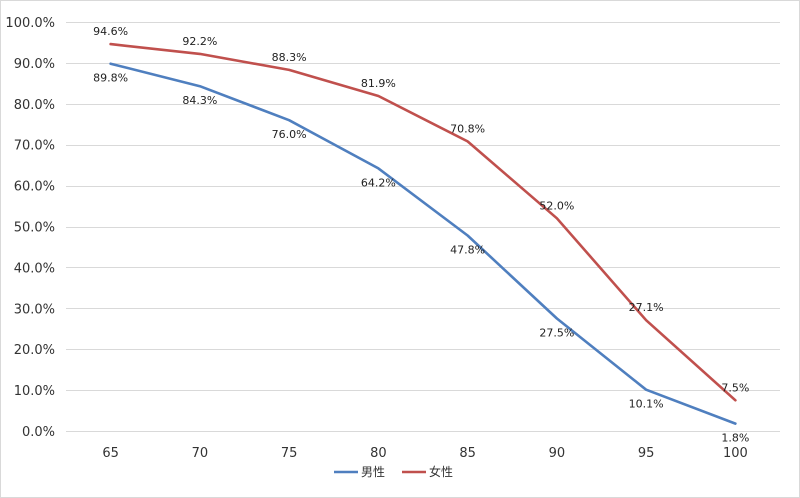 The image size is (800, 498). Describe the element at coordinates (467, 128) in the screenshot. I see `data-label: 70.8%` at that location.